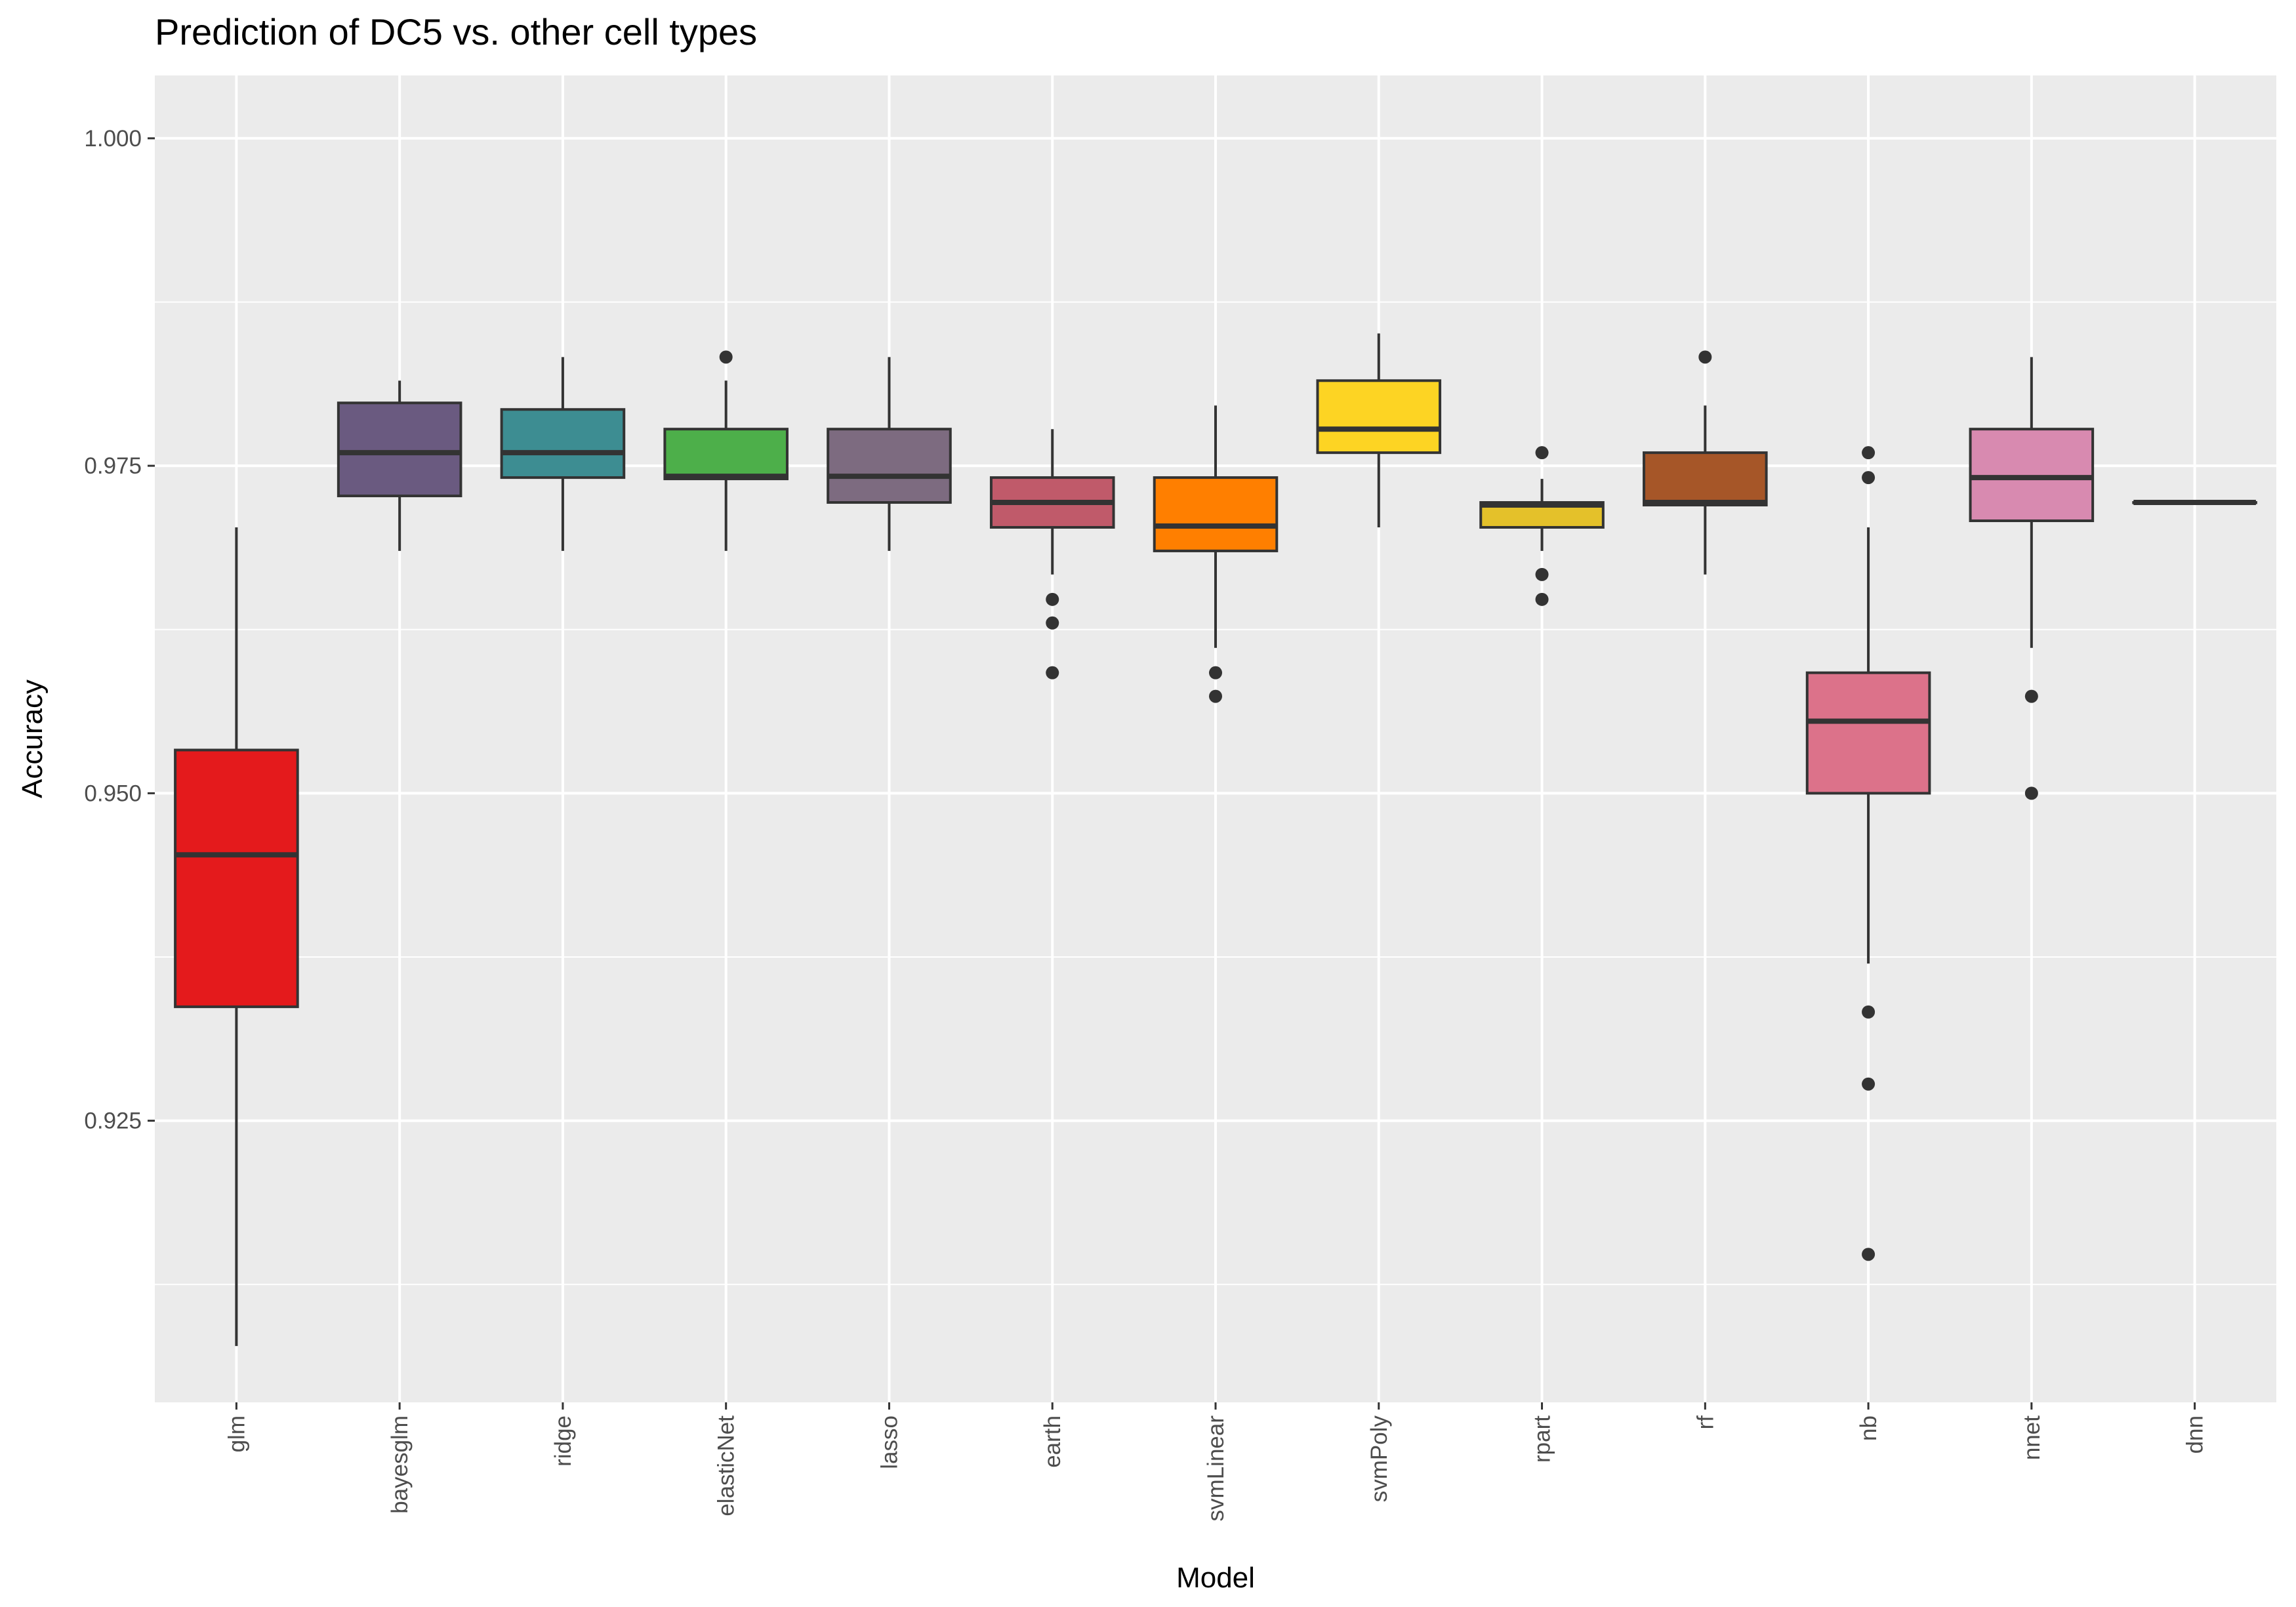 Image resolution: width=2296 pixels, height=1607 pixels. I want to click on box-nnet, so click(2032, 578).